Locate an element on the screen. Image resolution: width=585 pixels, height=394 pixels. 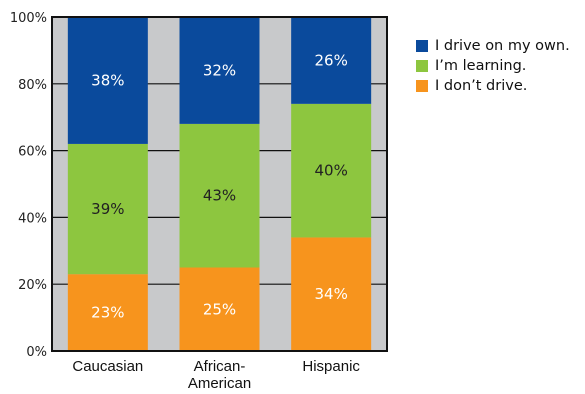
legend-label: I drive on my own. is located at coordinates (502, 46).